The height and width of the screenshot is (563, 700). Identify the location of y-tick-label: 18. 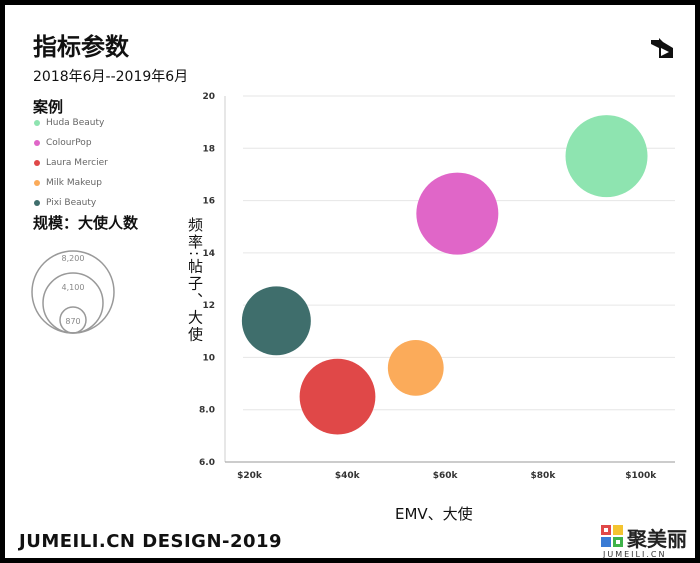
(208, 149).